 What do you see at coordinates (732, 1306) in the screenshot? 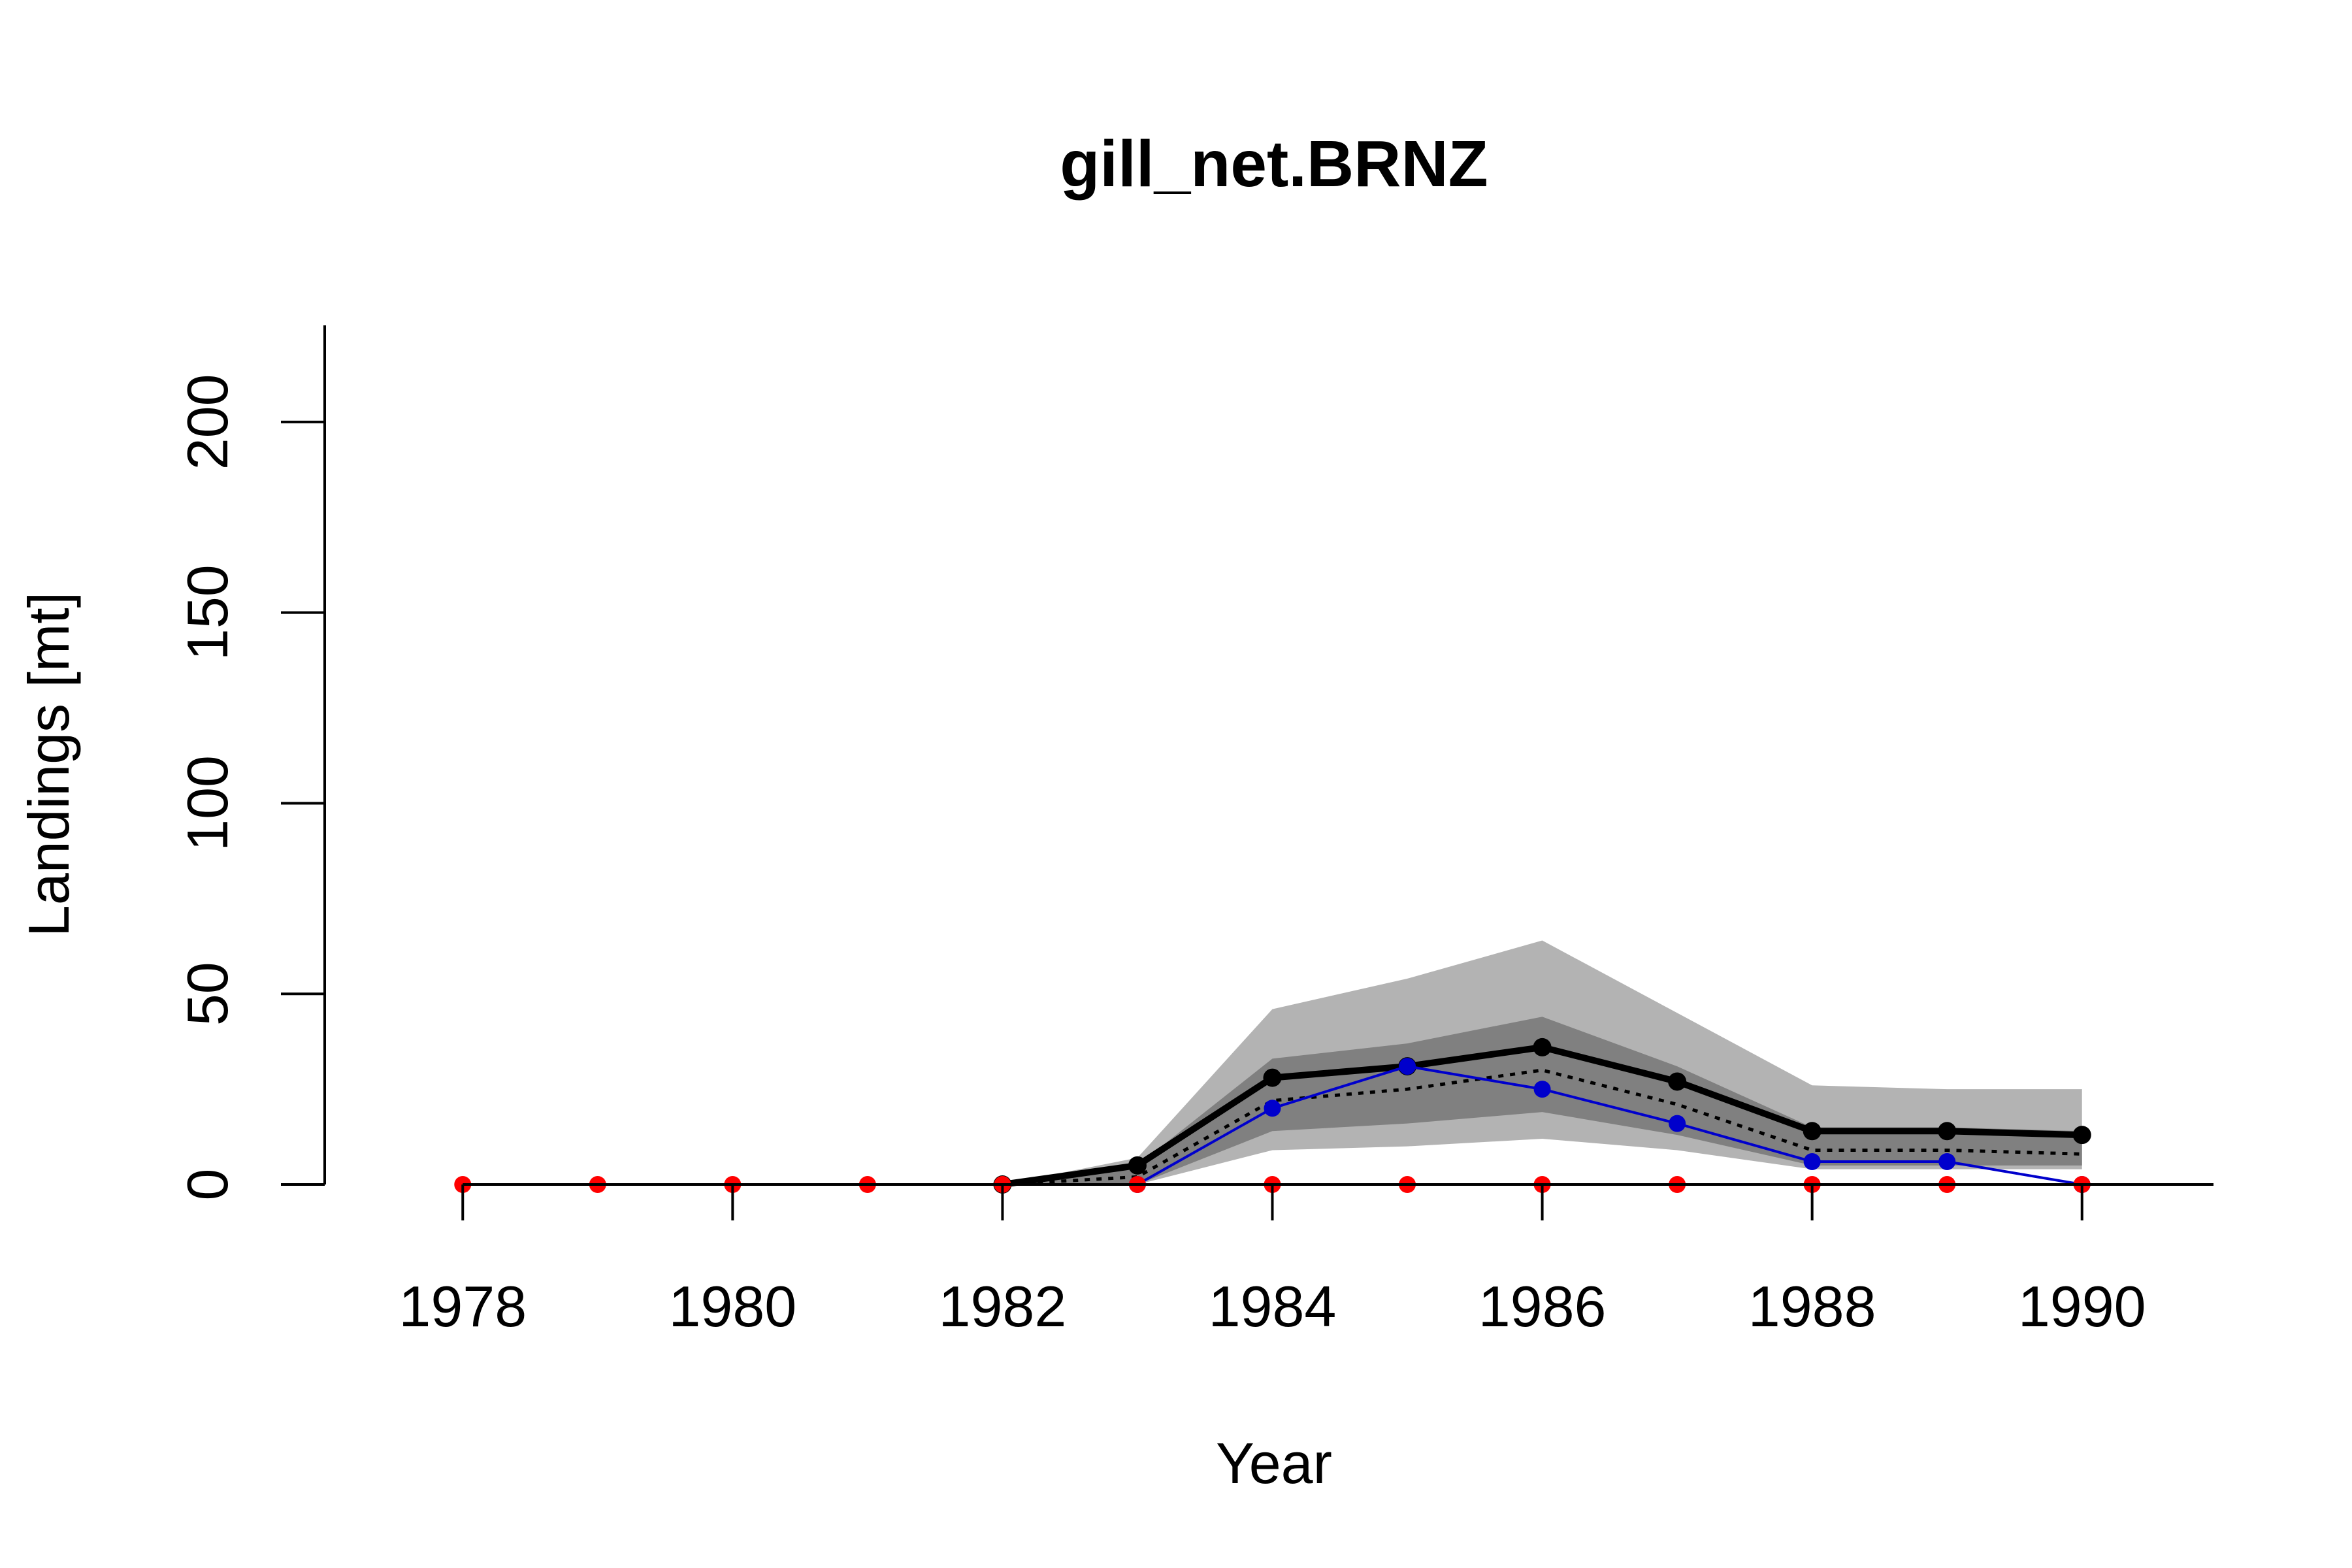
I see `x-tick-label: 1980` at bounding box center [732, 1306].